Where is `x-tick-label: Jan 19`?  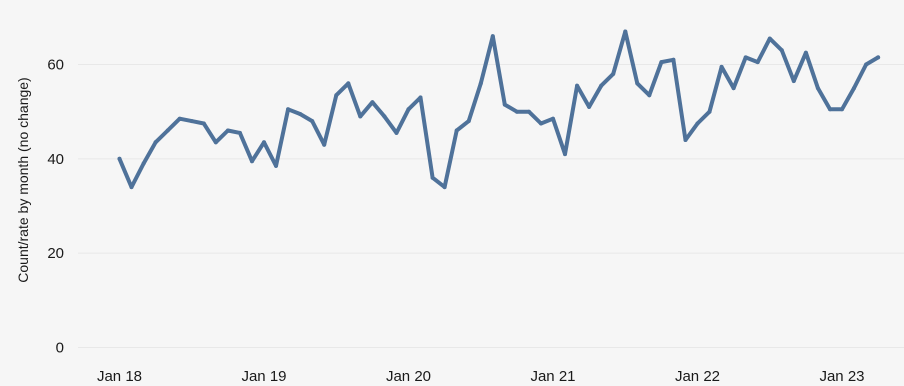
x-tick-label: Jan 19 is located at coordinates (263, 376).